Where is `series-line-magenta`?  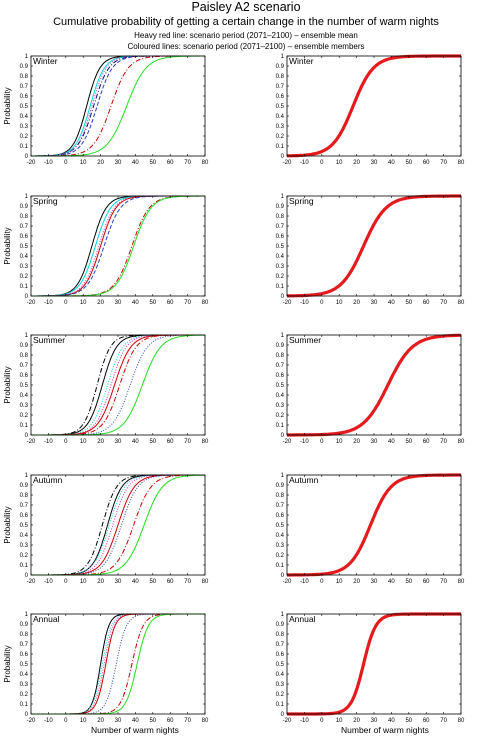
series-line-magenta is located at coordinates (118, 385).